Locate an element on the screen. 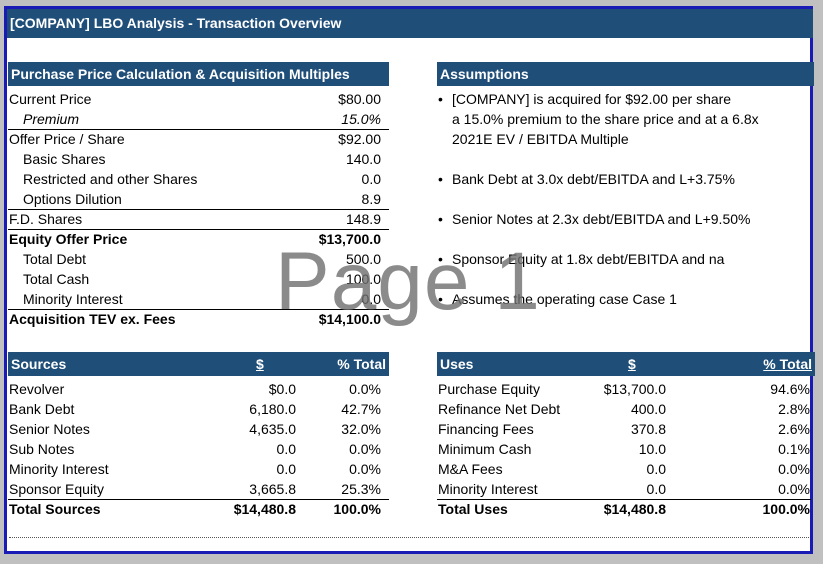 The image size is (823, 564). label-equity-offer-price: Equity Offer Price is located at coordinates (68, 239).